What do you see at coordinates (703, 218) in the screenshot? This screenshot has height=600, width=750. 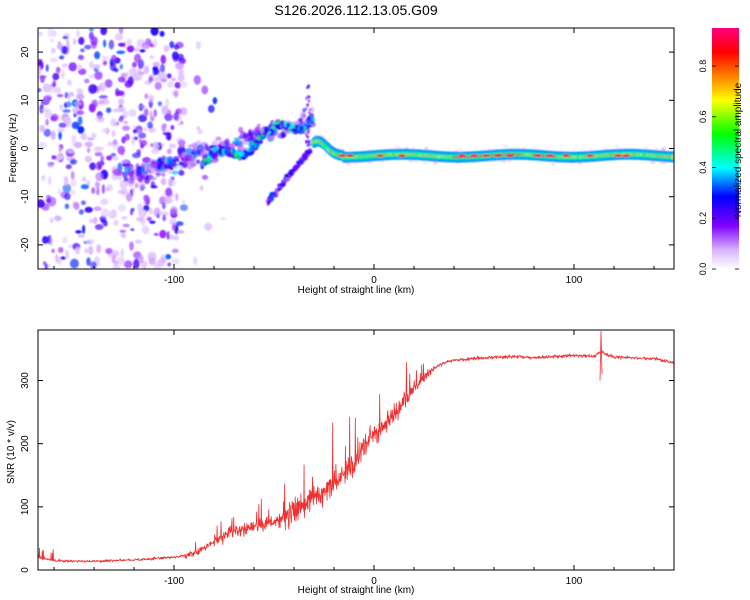 I see `colorbar-tick-label: 0.2` at bounding box center [703, 218].